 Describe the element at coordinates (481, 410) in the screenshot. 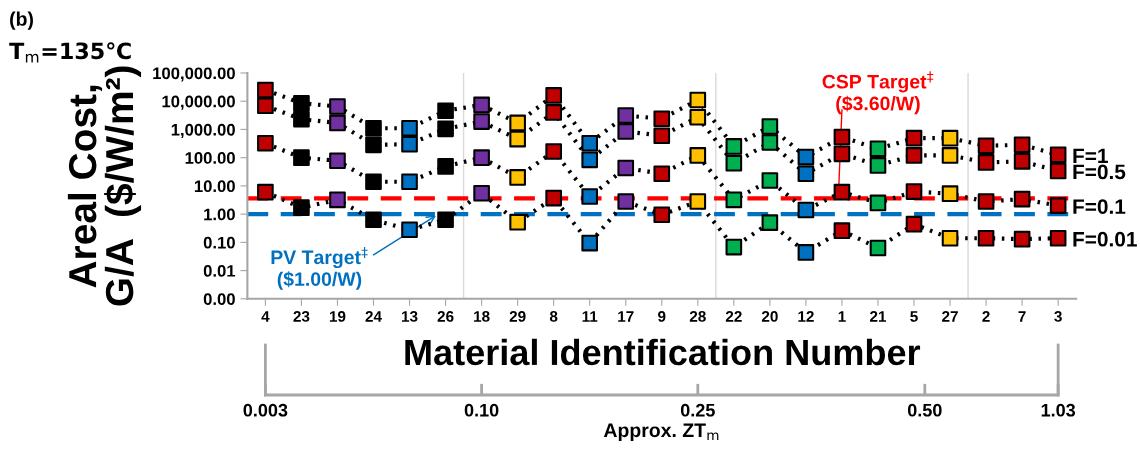

I see `text: 0.10` at that location.